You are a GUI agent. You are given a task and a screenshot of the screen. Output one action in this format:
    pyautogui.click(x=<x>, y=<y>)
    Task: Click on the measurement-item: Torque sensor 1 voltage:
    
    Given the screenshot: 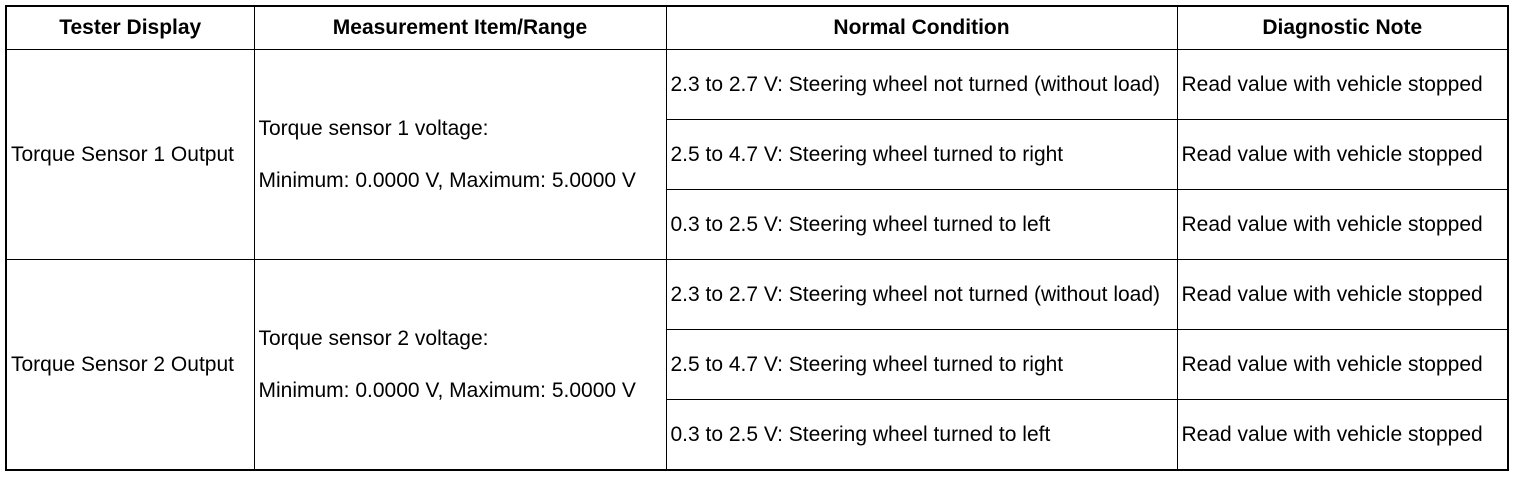 What is the action you would take?
    pyautogui.click(x=373, y=128)
    